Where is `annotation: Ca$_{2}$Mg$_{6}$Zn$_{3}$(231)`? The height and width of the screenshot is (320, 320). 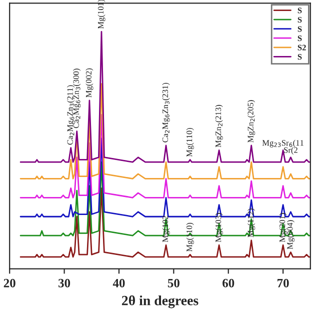 annotation: Ca$_{2}$Mg$_{6}$Zn$_{3}$(231) is located at coordinates (166, 112).